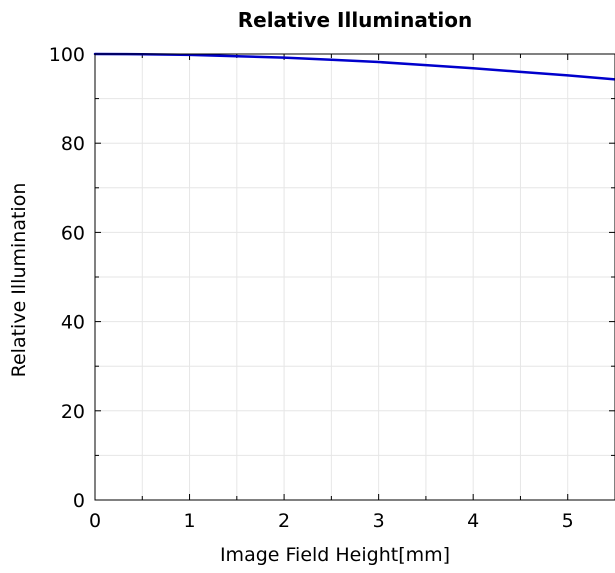  I want to click on x-tick-label: 1, so click(189, 521).